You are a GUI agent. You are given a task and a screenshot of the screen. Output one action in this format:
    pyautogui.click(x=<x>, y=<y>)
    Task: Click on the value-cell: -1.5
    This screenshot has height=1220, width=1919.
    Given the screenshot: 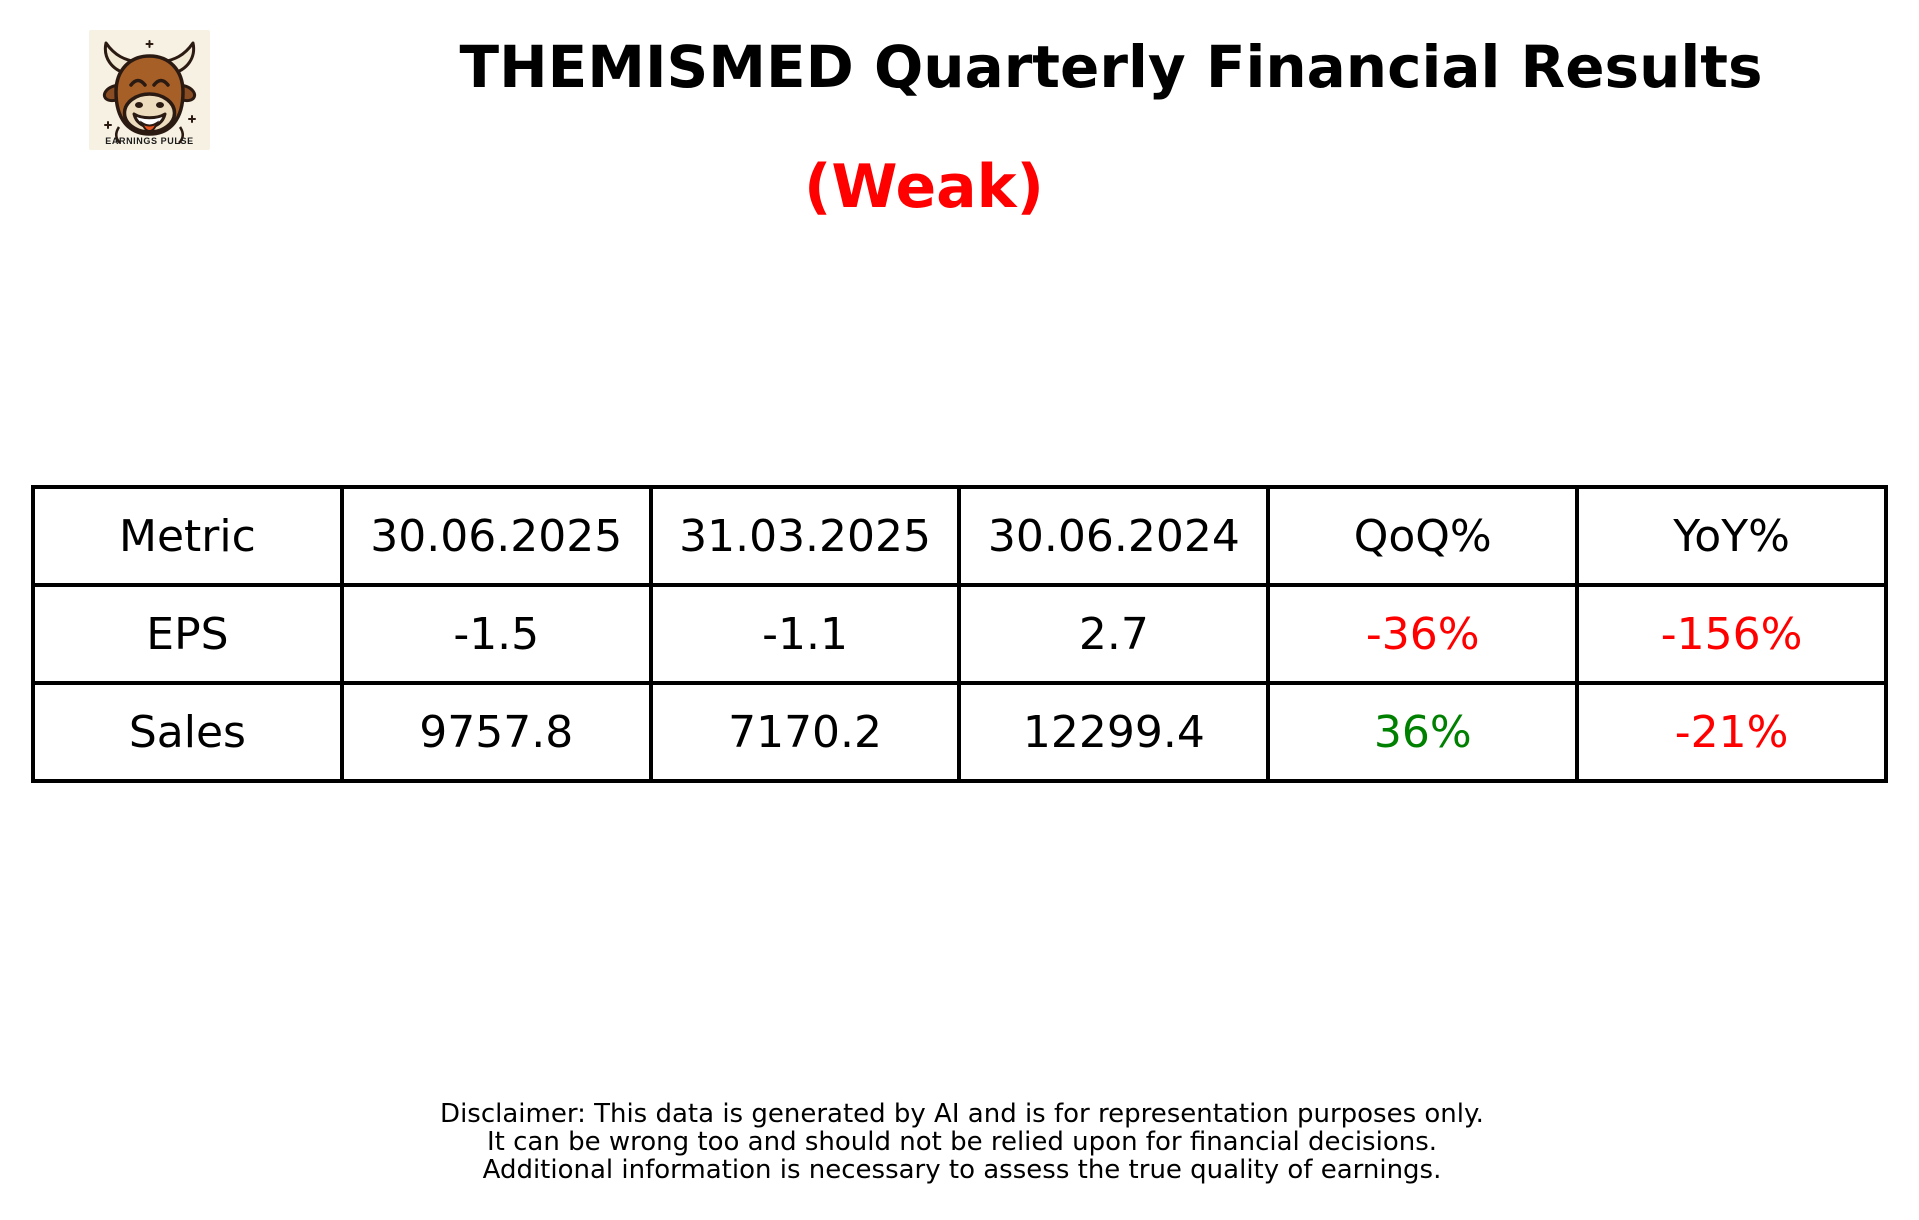 What is the action you would take?
    pyautogui.click(x=496, y=634)
    